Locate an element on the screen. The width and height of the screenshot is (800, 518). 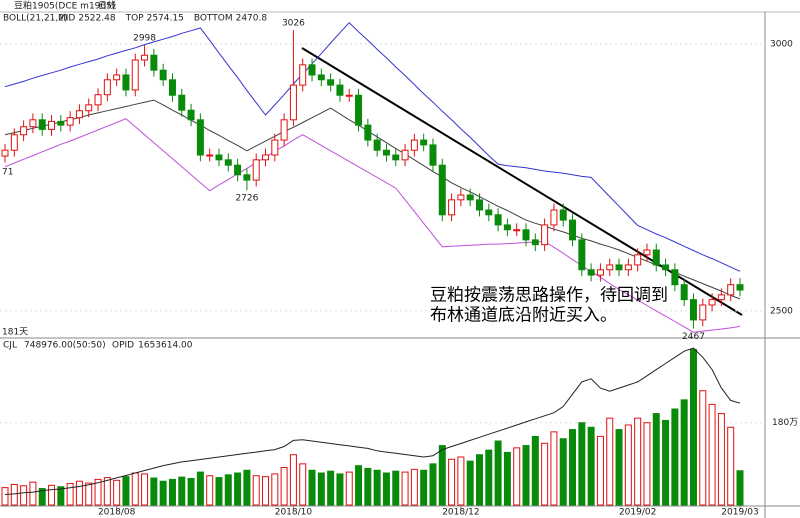
x-tick-label: 2018/08 is located at coordinates (117, 513).